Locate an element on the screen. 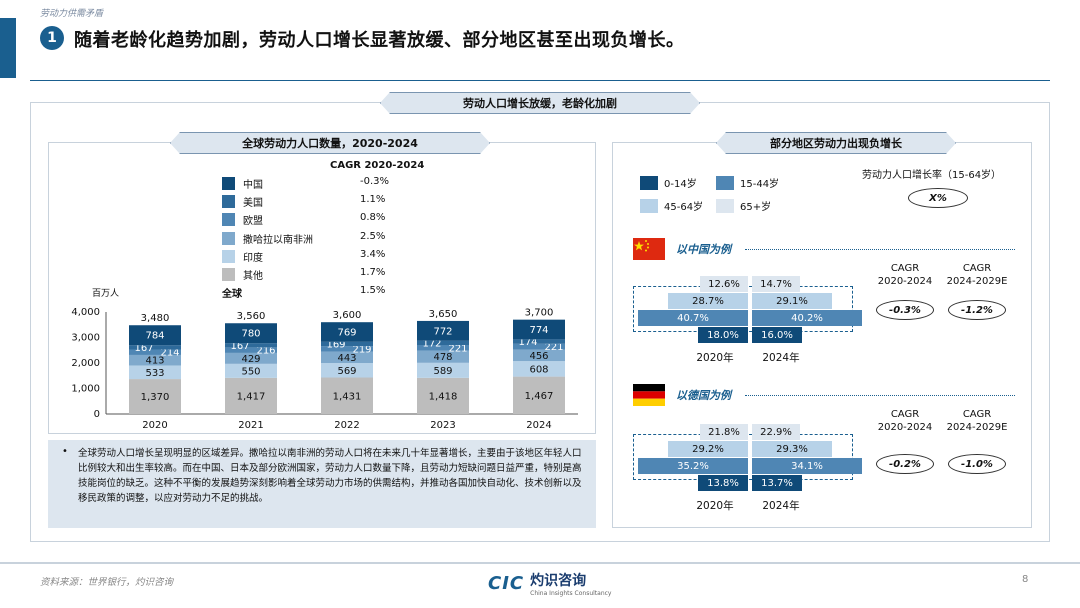 This screenshot has height=608, width=1080. x-tick-label: 2022 is located at coordinates (346, 425).